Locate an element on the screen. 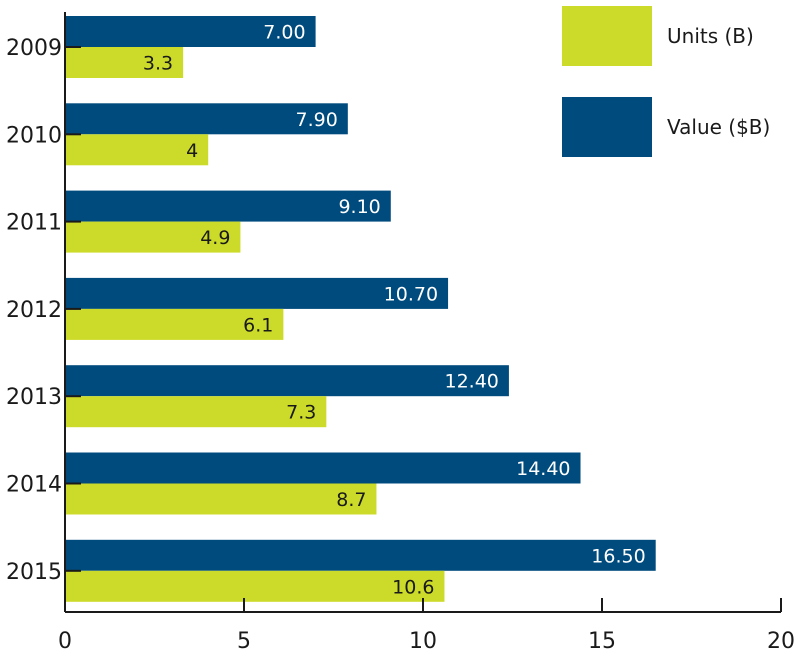 The height and width of the screenshot is (653, 800). bar-units-b-2015 is located at coordinates (255, 586).